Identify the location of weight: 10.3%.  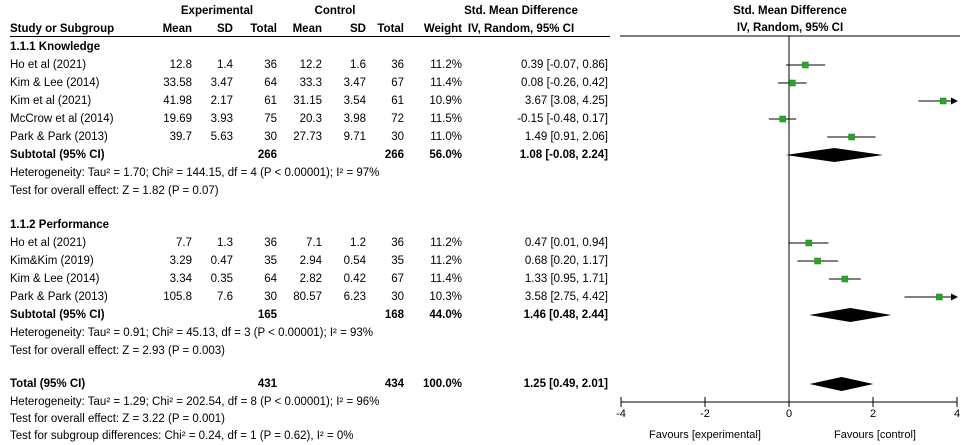
(445, 297).